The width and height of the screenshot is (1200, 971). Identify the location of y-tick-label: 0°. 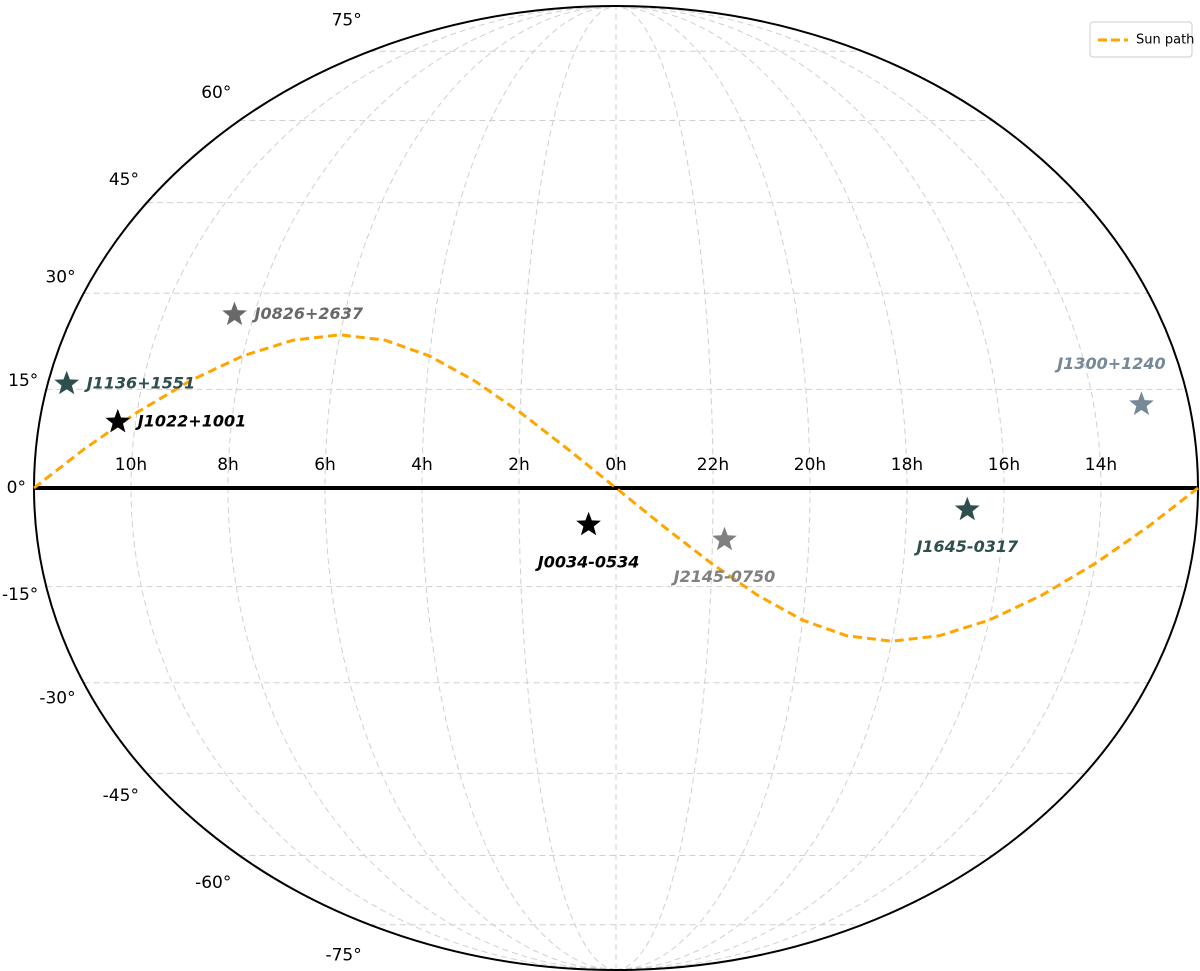
(16, 488).